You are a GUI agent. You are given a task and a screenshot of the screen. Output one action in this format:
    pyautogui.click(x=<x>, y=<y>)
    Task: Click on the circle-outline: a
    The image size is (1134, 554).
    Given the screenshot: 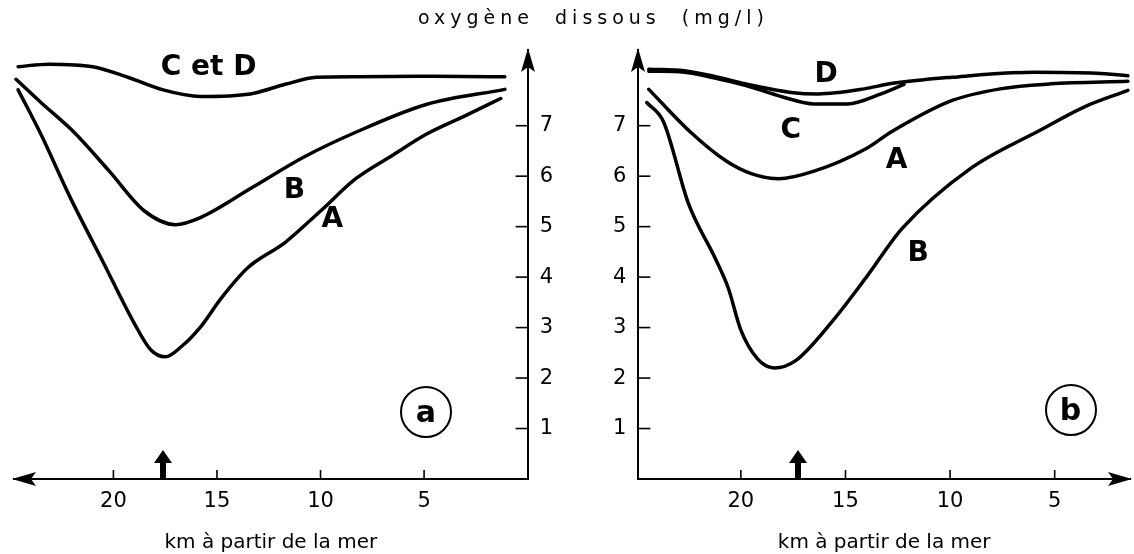 What is the action you would take?
    pyautogui.click(x=425, y=412)
    